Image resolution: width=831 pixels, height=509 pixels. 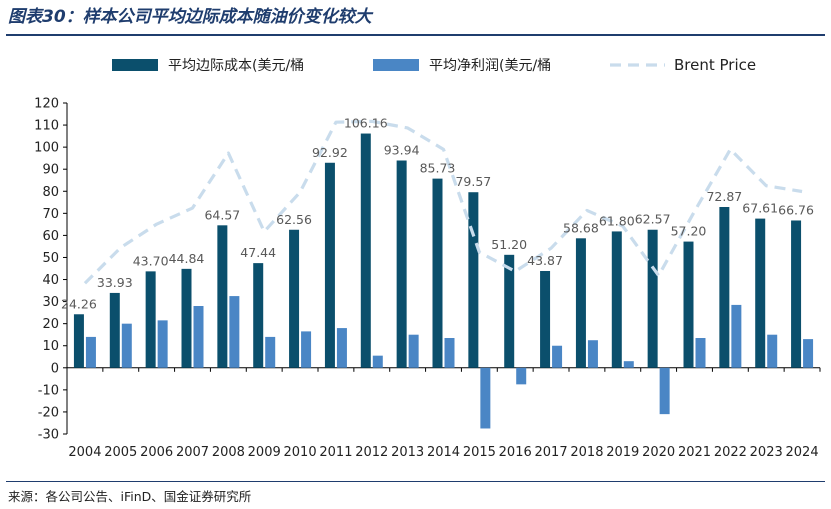 What do you see at coordinates (228, 452) in the screenshot?
I see `x-tick-label: 2008` at bounding box center [228, 452].